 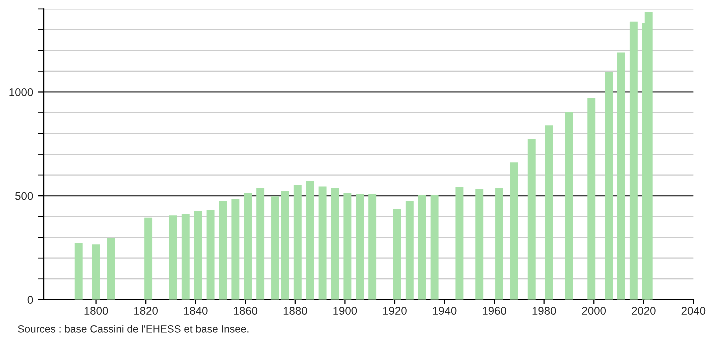 I want to click on x-tick-label: 1960, so click(x=494, y=311).